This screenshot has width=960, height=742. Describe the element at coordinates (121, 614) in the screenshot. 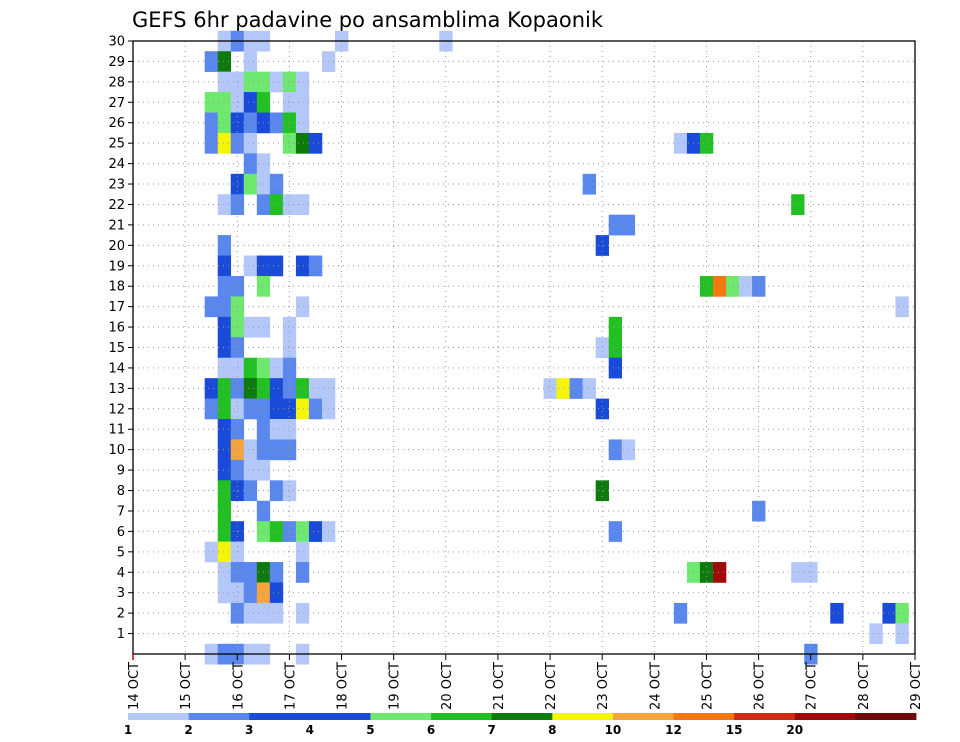

I see `y-tick-label: 2` at that location.